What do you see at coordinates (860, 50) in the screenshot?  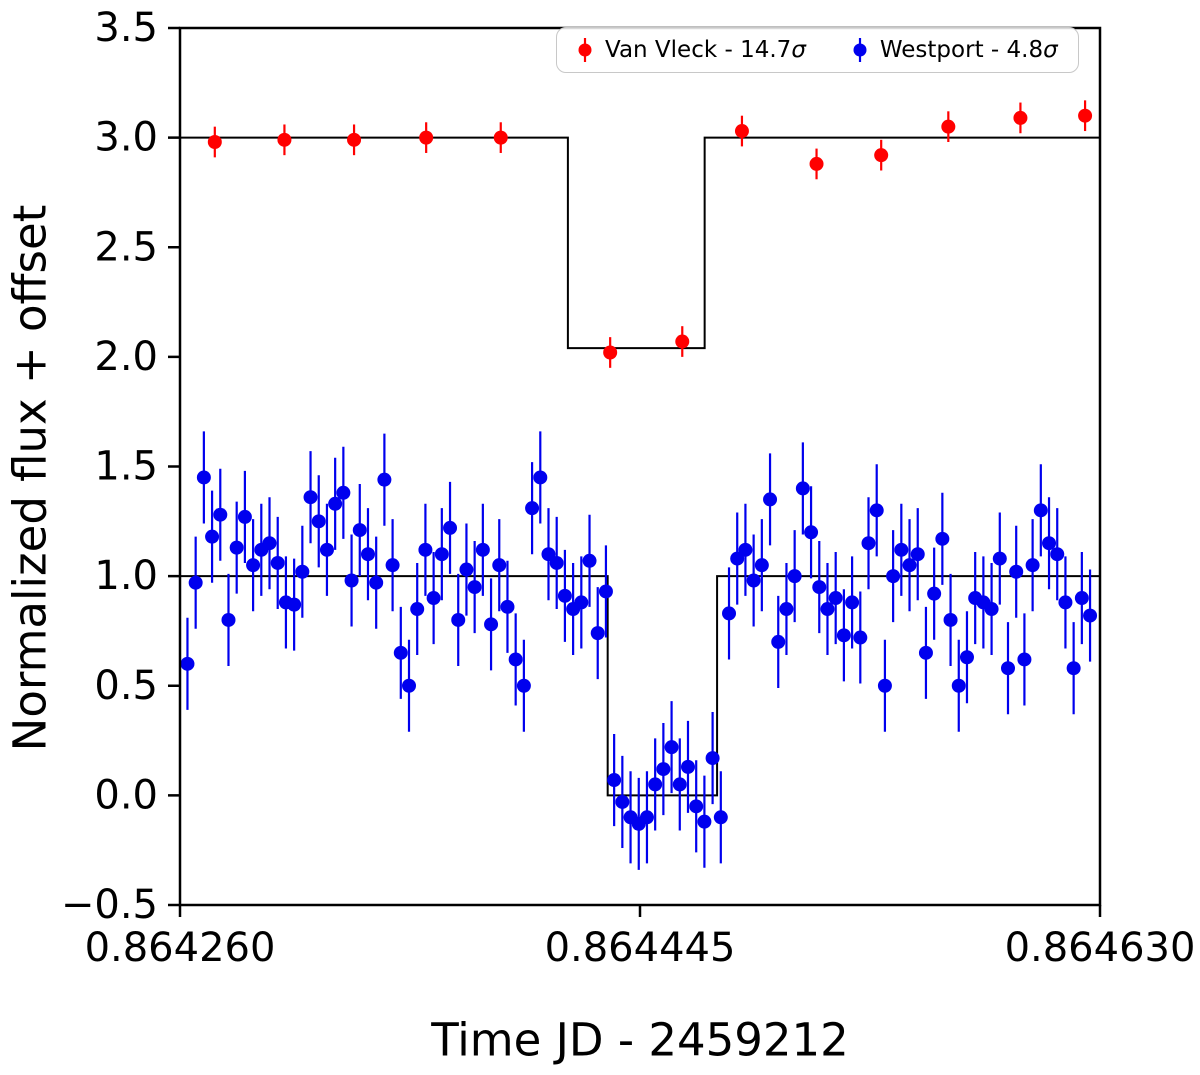 I see `legend-marker-dot` at bounding box center [860, 50].